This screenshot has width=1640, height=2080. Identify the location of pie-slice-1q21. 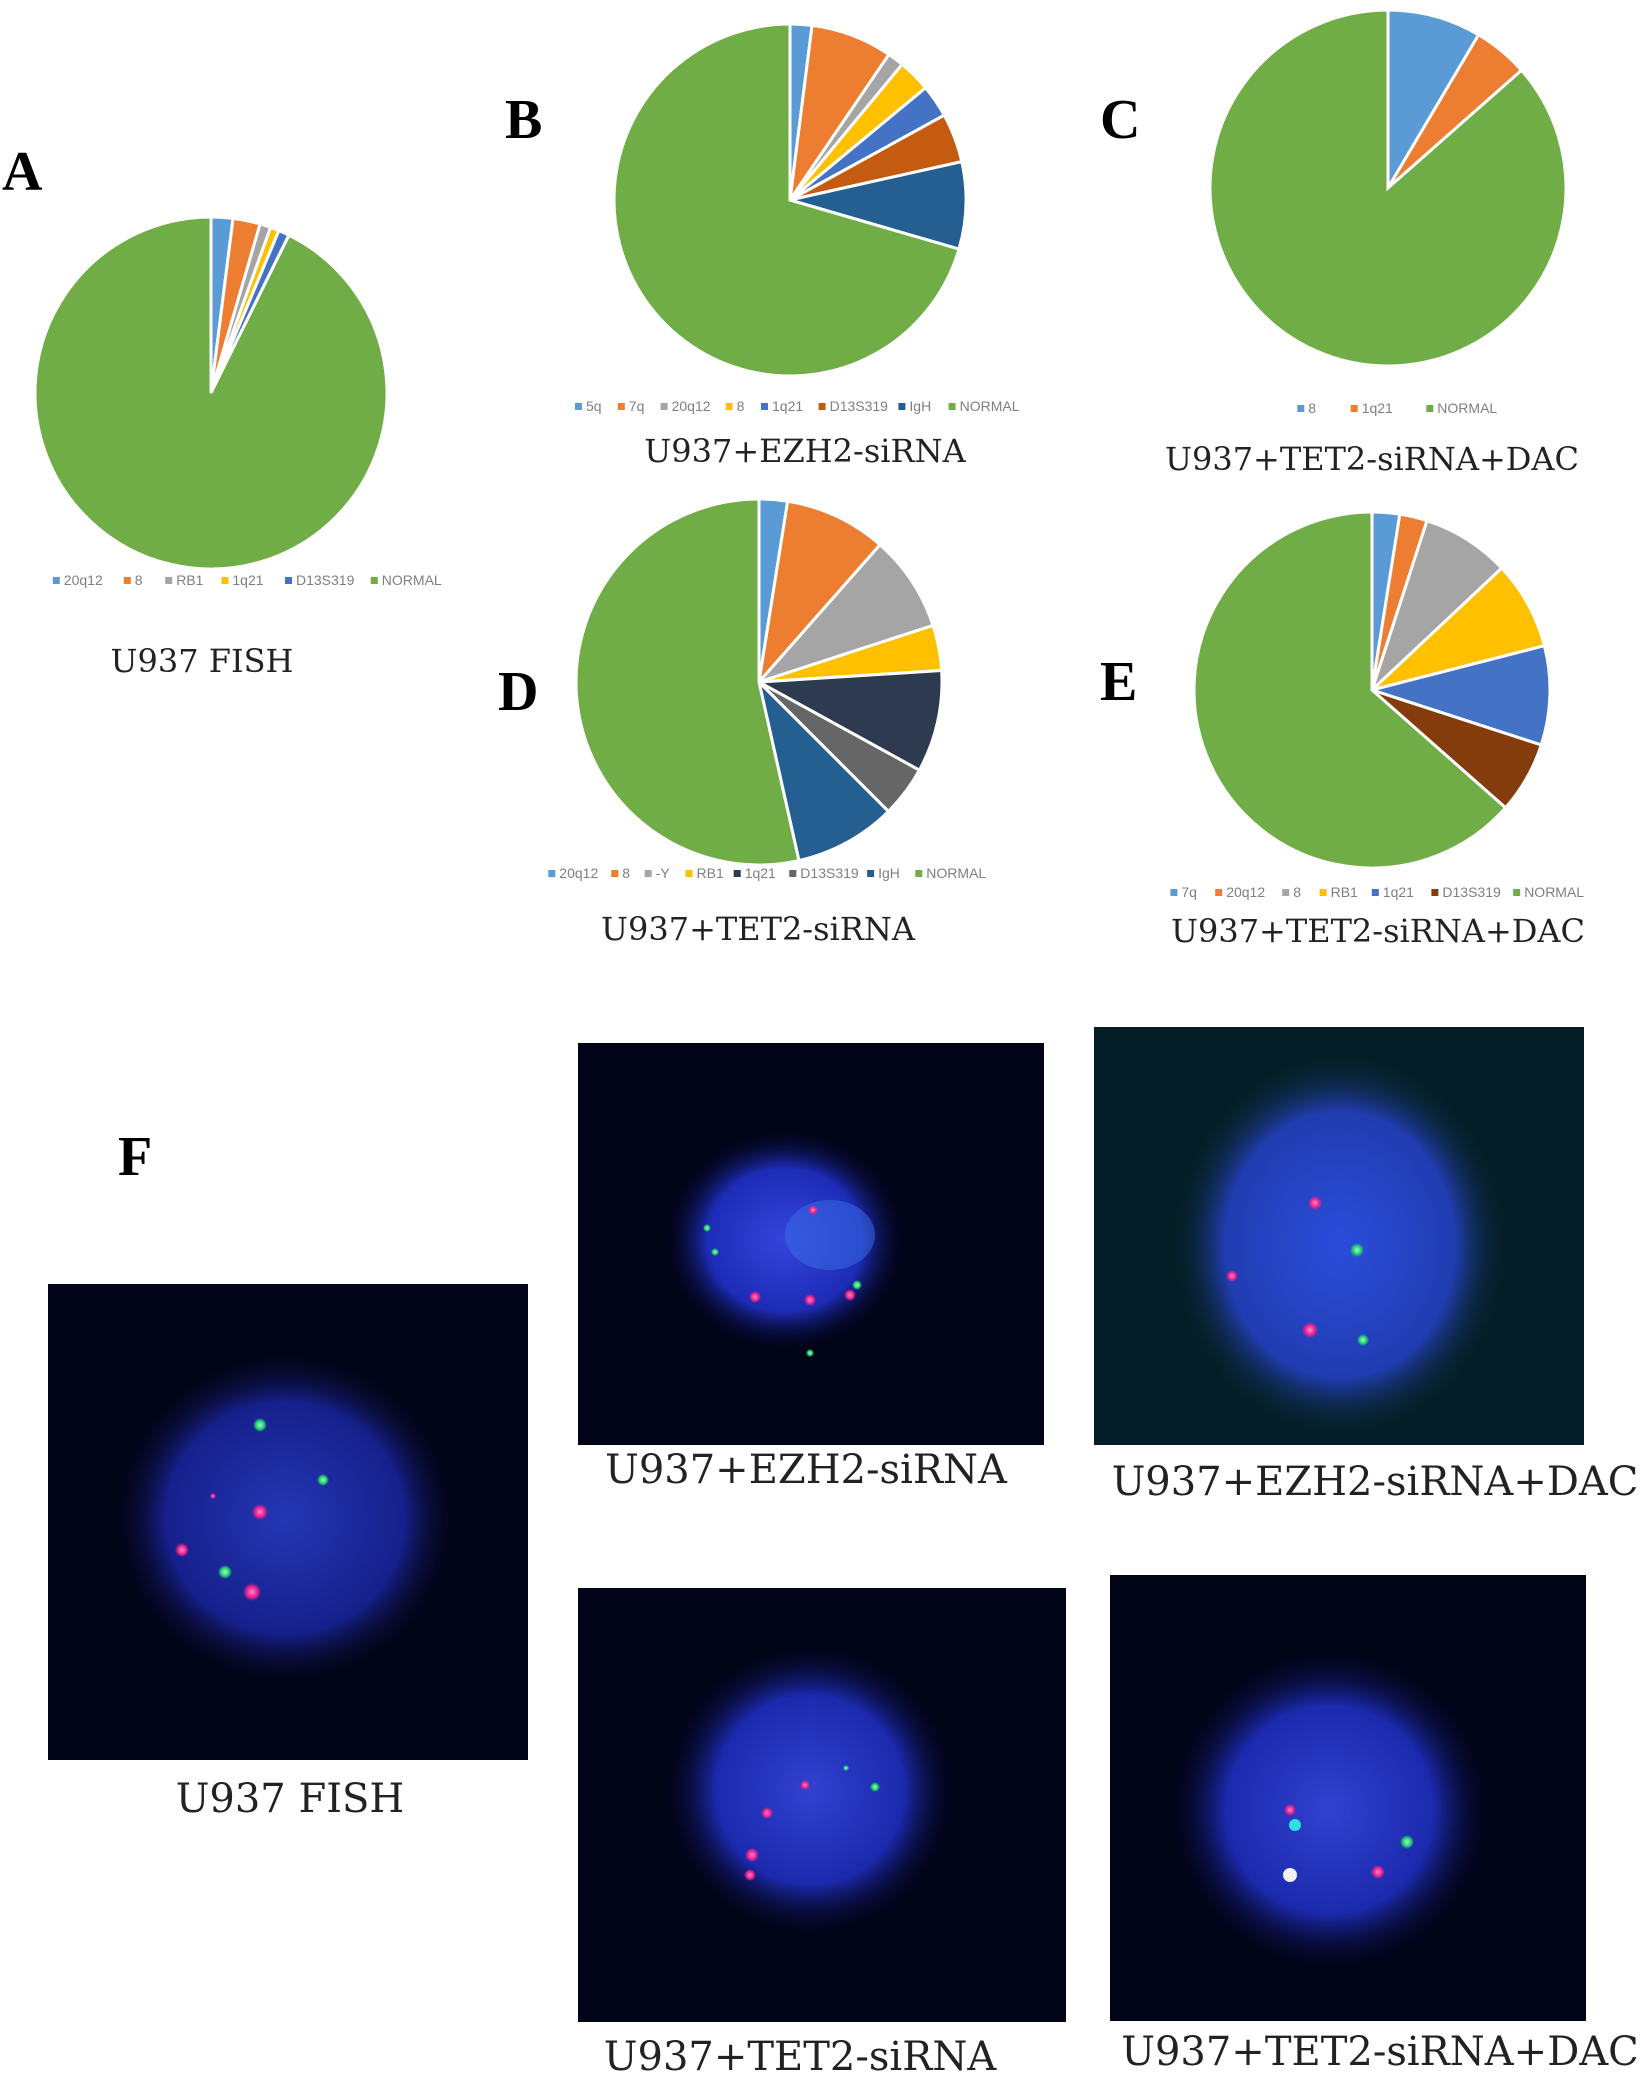
(1459, 695).